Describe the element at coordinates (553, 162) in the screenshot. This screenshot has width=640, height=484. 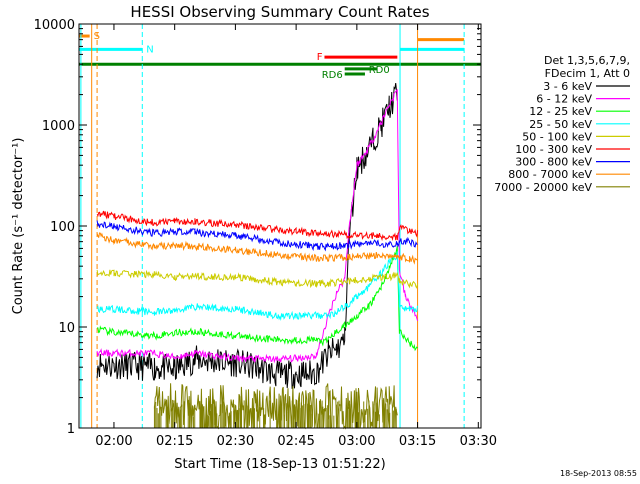
I see `legend-entry-6: 300 - 800 keV` at that location.